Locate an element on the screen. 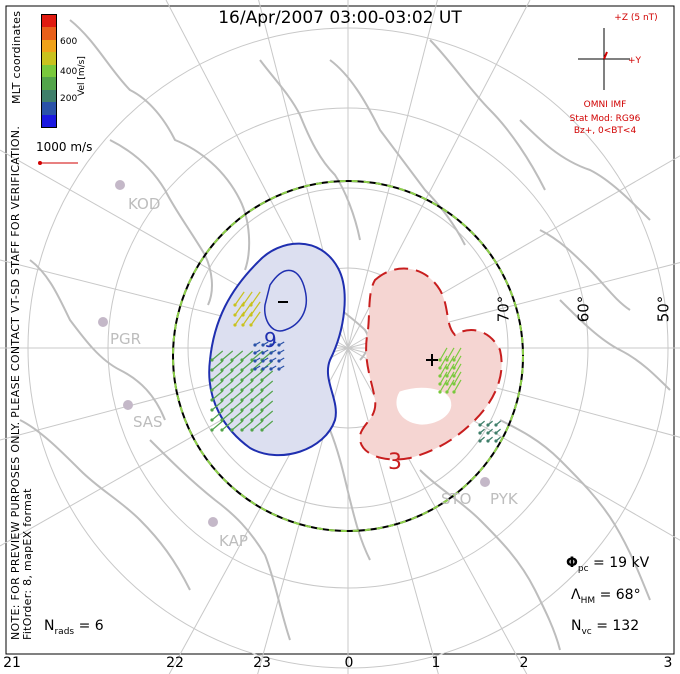 The width and height of the screenshot is (680, 674). n-vc-symbol: N is located at coordinates (576, 626).